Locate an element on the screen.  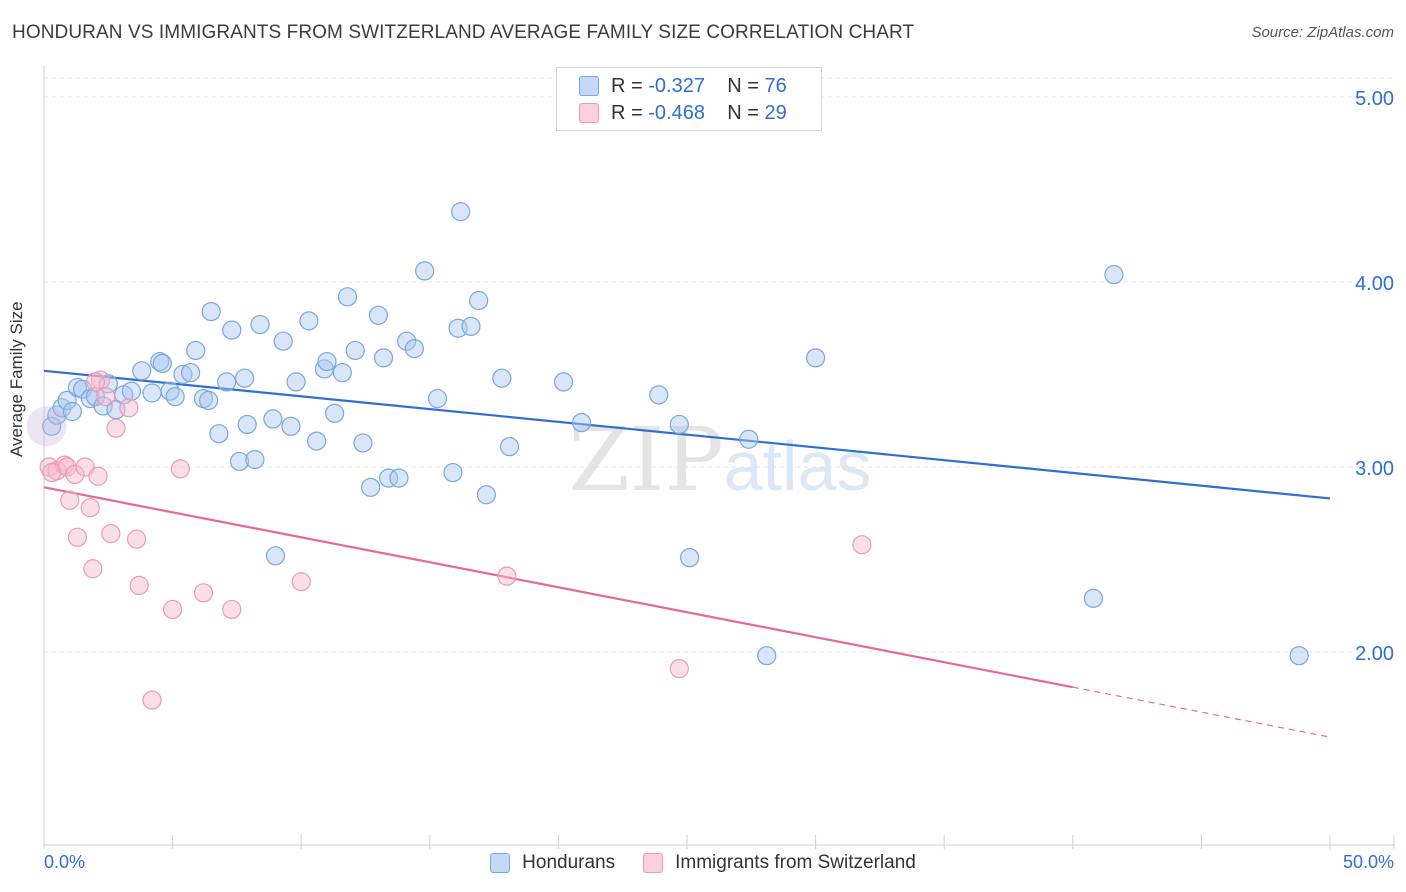
legend-label: Immigrants from Switzerland is located at coordinates (795, 862).